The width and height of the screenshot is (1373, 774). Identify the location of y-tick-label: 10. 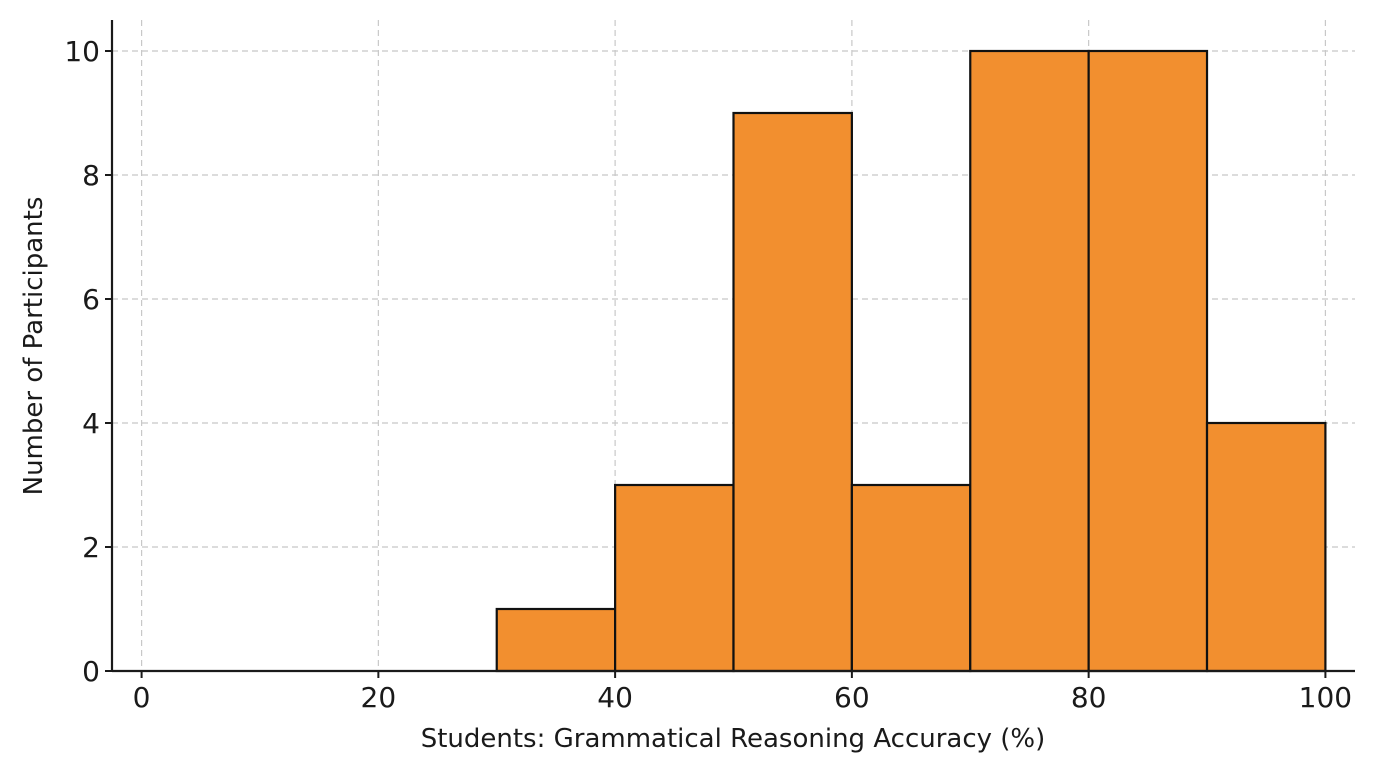
(82, 51).